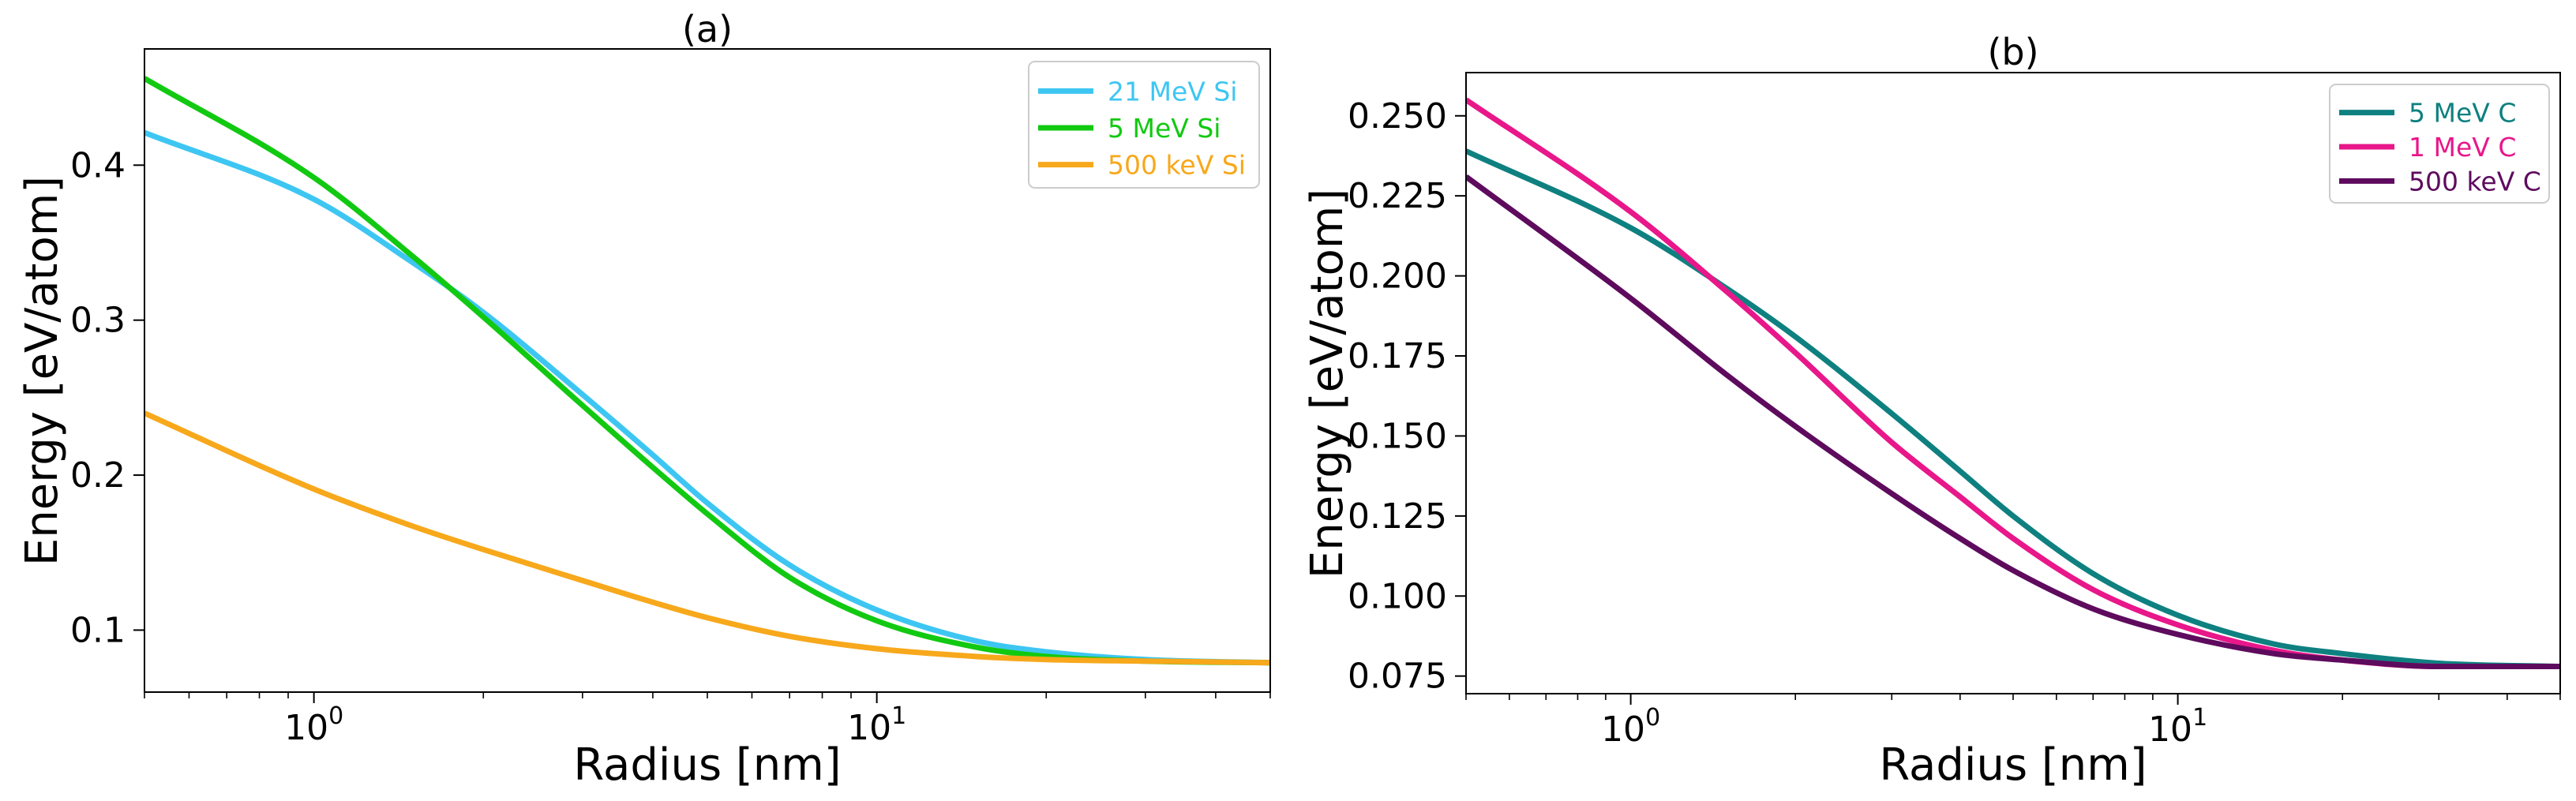 The width and height of the screenshot is (2576, 801). What do you see at coordinates (1177, 165) in the screenshot?
I see `panel-a-legend-label: 500 keV Si` at bounding box center [1177, 165].